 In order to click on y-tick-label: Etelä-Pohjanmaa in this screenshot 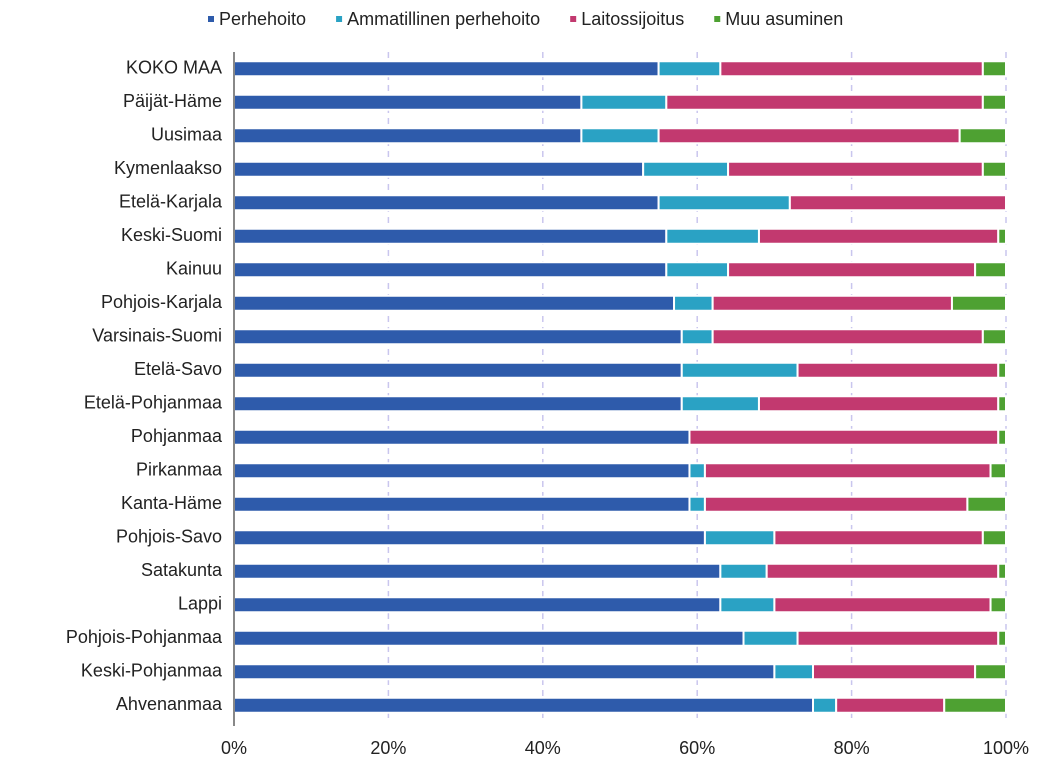, I will do `click(153, 403)`.